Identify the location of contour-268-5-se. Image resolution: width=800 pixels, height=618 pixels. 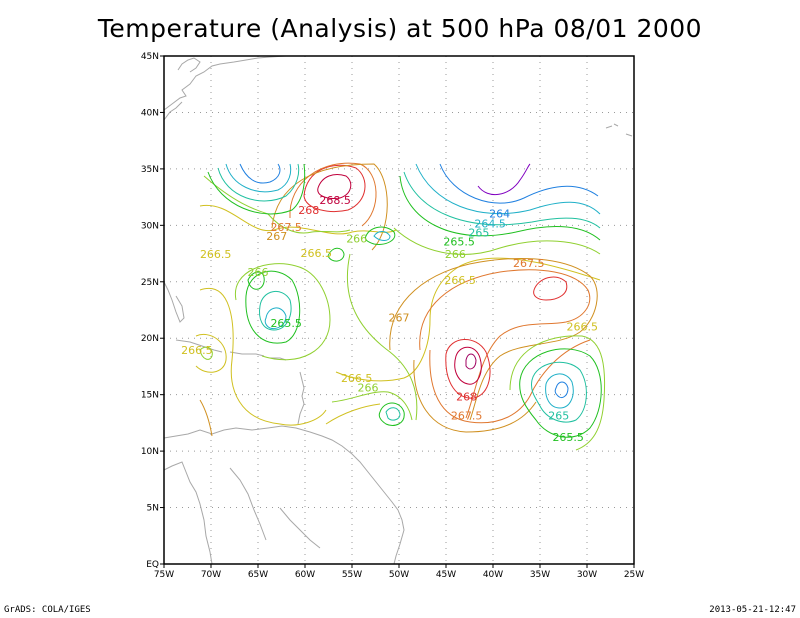
(468, 365).